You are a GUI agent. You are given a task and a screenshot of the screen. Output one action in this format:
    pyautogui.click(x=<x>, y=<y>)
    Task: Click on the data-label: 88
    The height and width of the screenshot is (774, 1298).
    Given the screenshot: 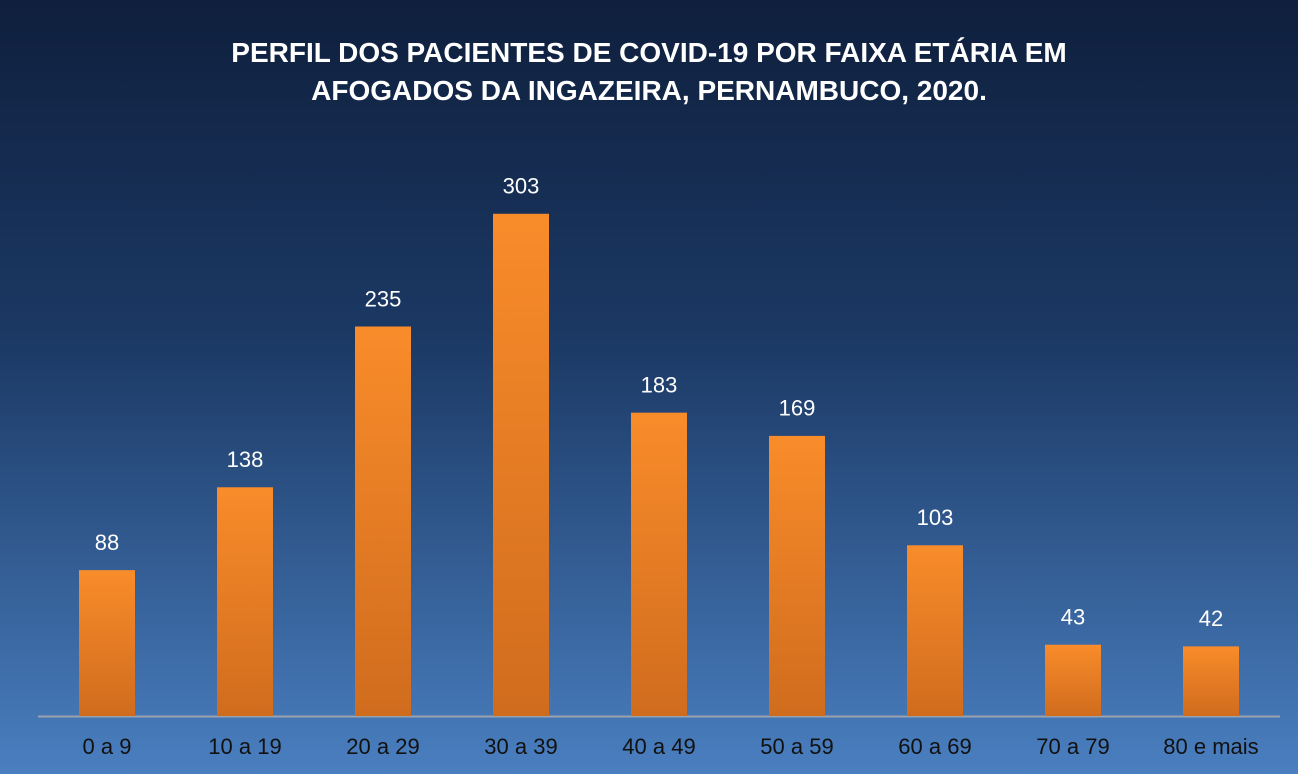 What is the action you would take?
    pyautogui.click(x=107, y=542)
    